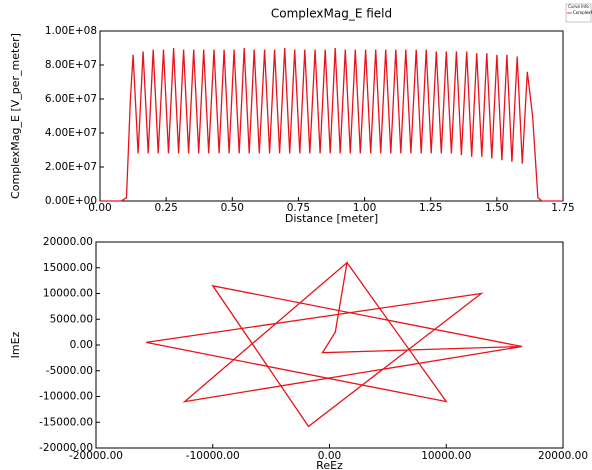 The image size is (592, 470). What do you see at coordinates (68, 242) in the screenshot?
I see `y-tick-label: 20000.00` at bounding box center [68, 242].